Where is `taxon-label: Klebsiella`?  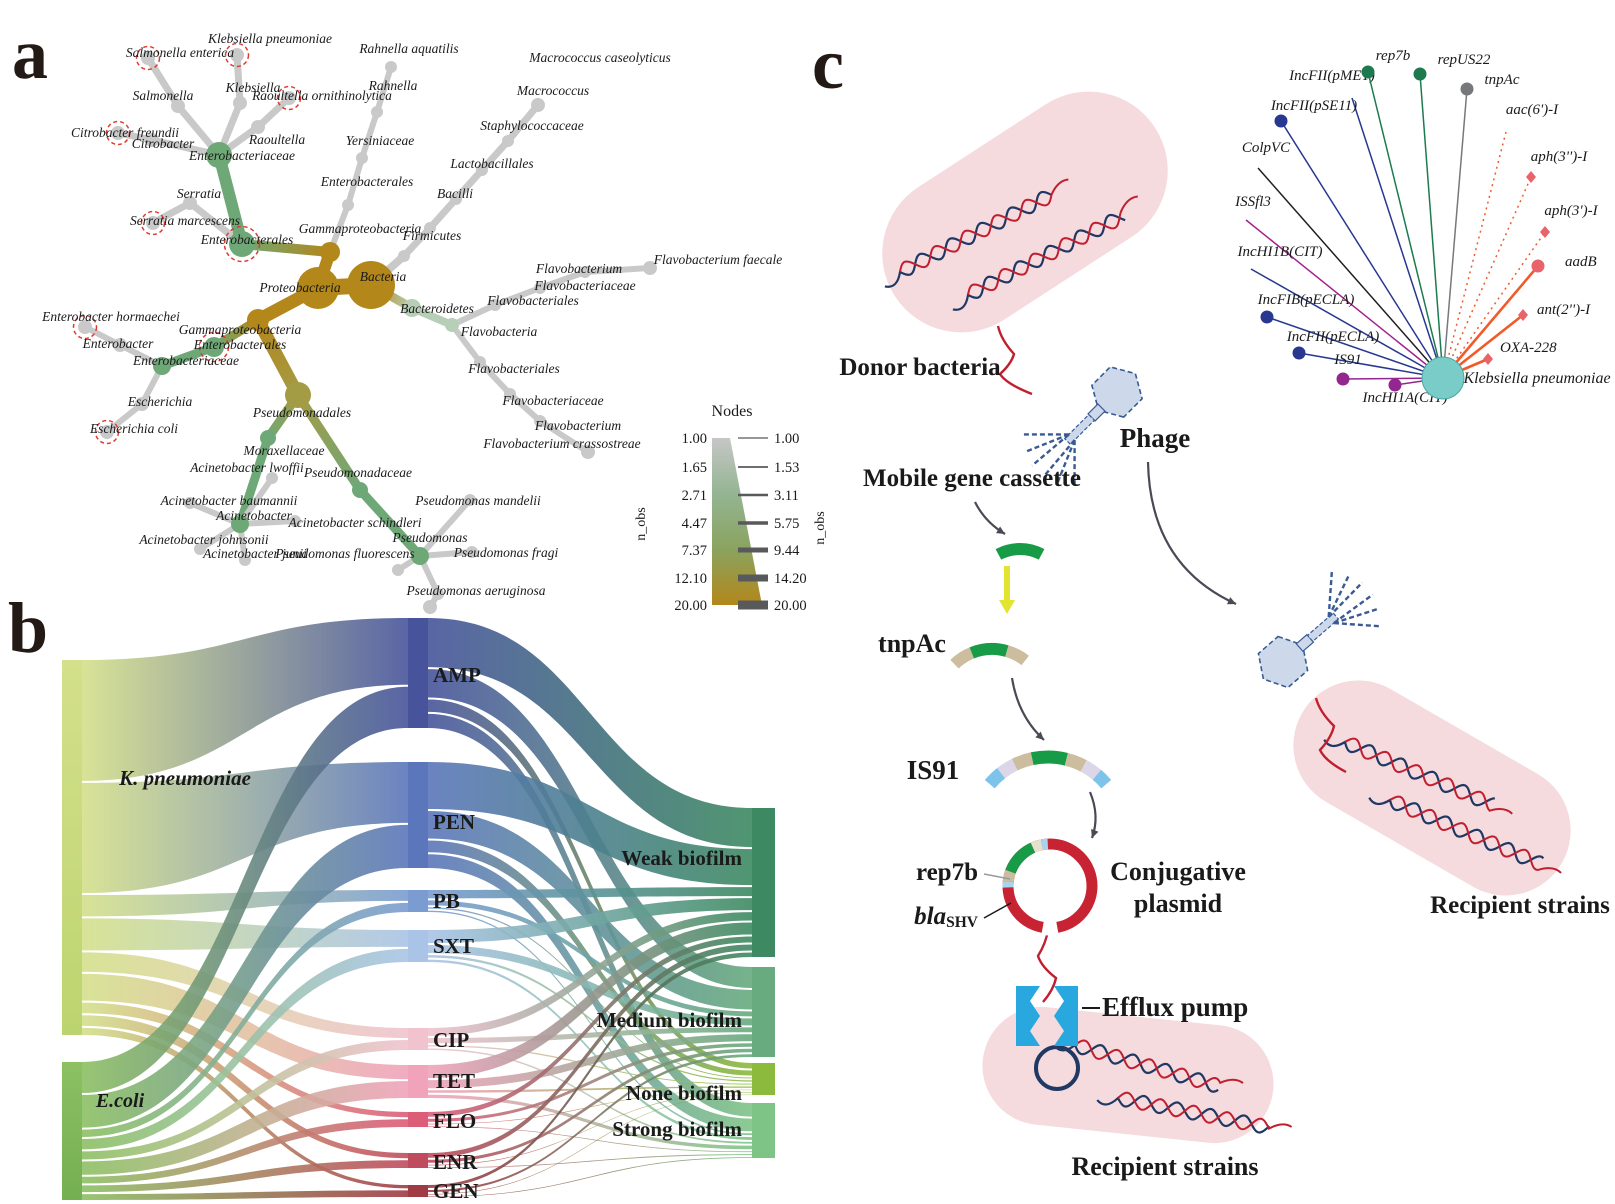
taxon-label: Klebsiella is located at coordinates (253, 87).